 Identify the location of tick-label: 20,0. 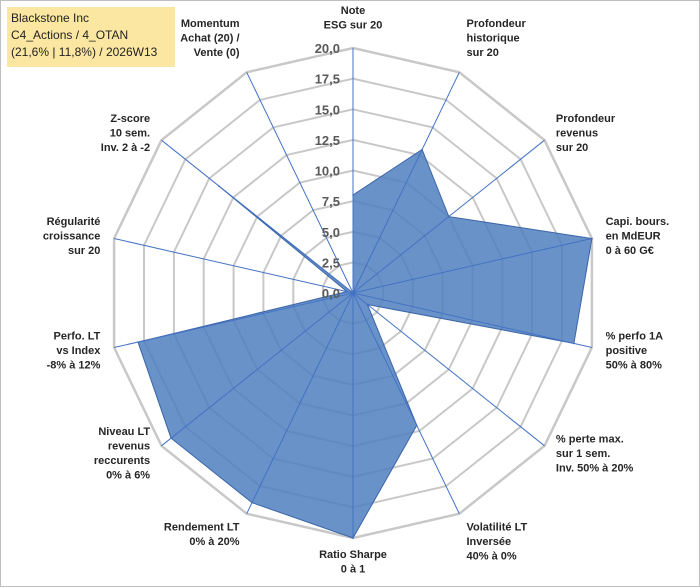
(327, 48).